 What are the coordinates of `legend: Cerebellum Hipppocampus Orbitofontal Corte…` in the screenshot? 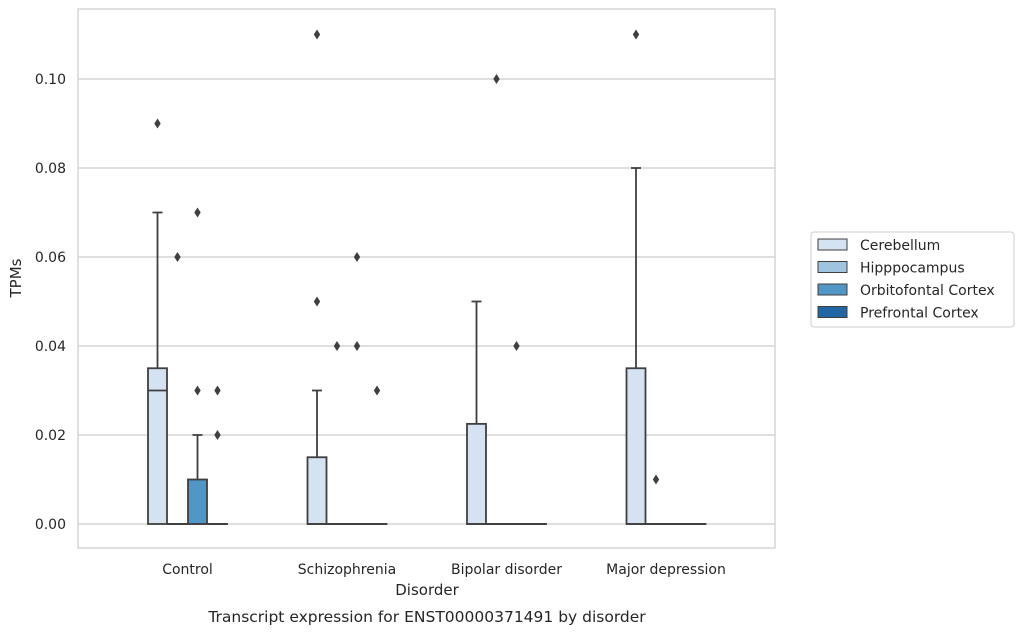 It's located at (912, 279).